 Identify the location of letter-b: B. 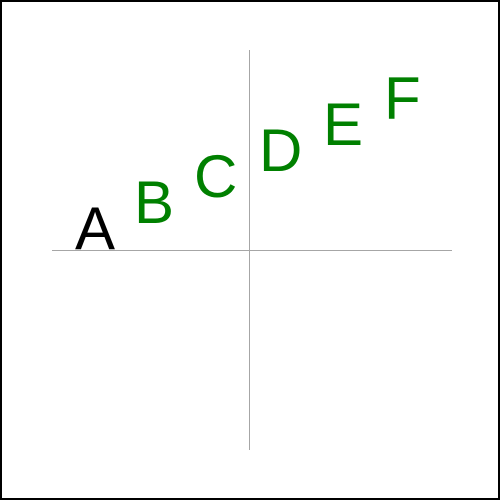
(154, 202).